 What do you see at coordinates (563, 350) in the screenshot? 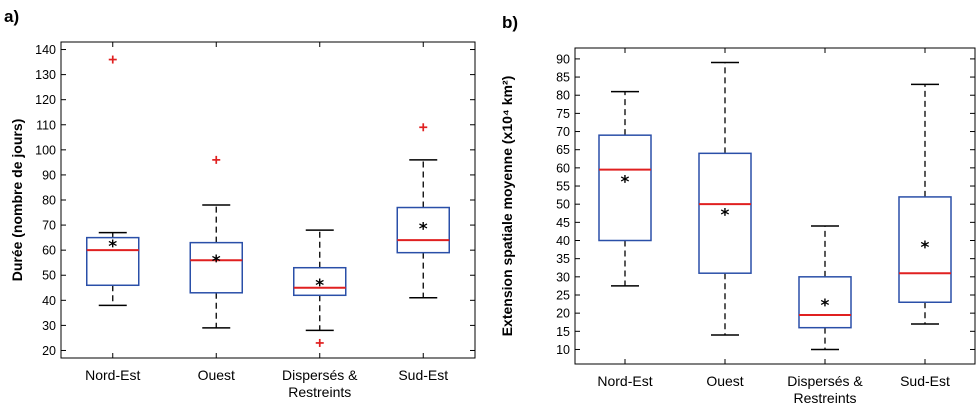
I see `y-tick-label: 10` at bounding box center [563, 350].